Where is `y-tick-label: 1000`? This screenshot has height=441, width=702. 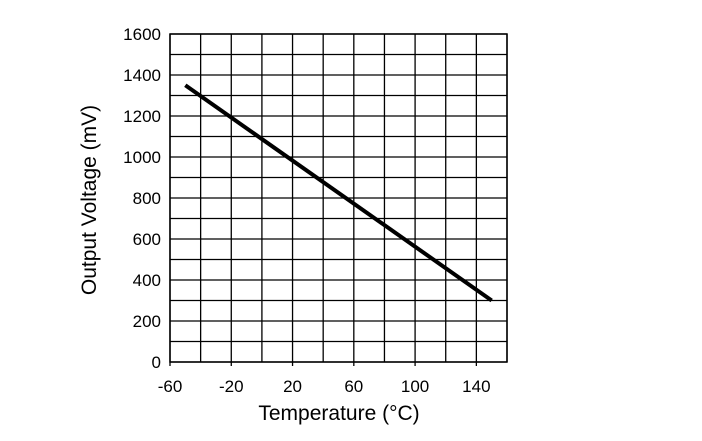 y-tick-label: 1000 is located at coordinates (142, 157).